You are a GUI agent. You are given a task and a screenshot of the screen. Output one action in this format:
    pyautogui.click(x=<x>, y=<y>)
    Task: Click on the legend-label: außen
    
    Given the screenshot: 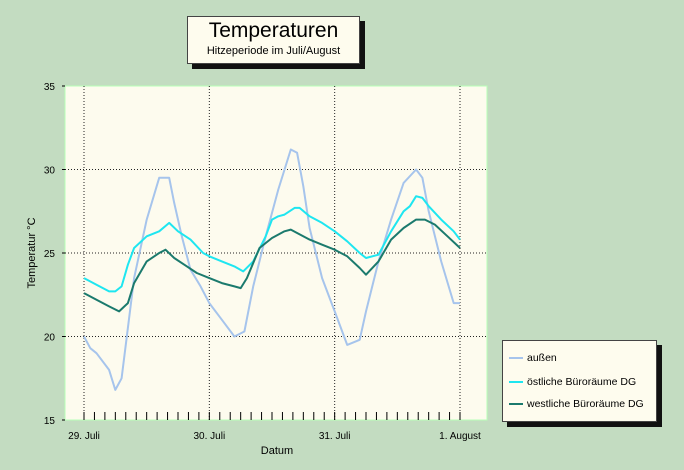 What is the action you would take?
    pyautogui.click(x=542, y=358)
    